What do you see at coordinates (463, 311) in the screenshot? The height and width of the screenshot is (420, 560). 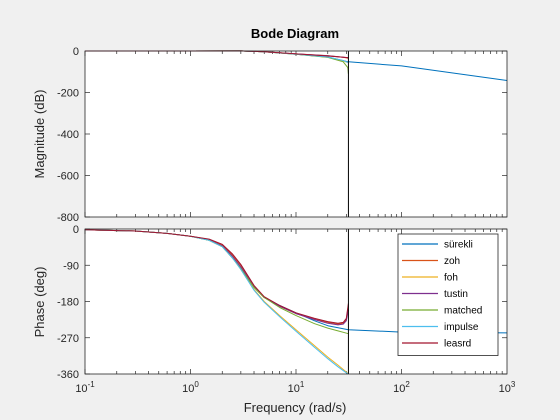 I see `legend-label-matched: matched` at bounding box center [463, 311].